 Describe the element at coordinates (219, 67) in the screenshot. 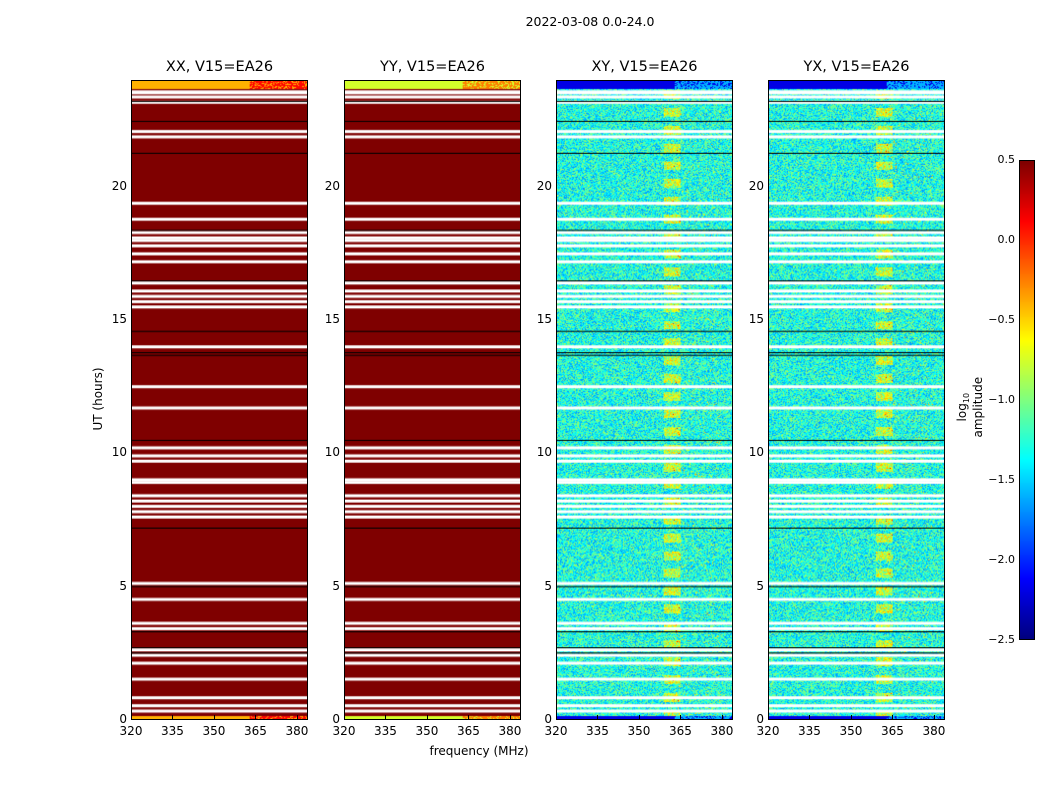

I see `panel-title: XX, V15=EA26` at that location.